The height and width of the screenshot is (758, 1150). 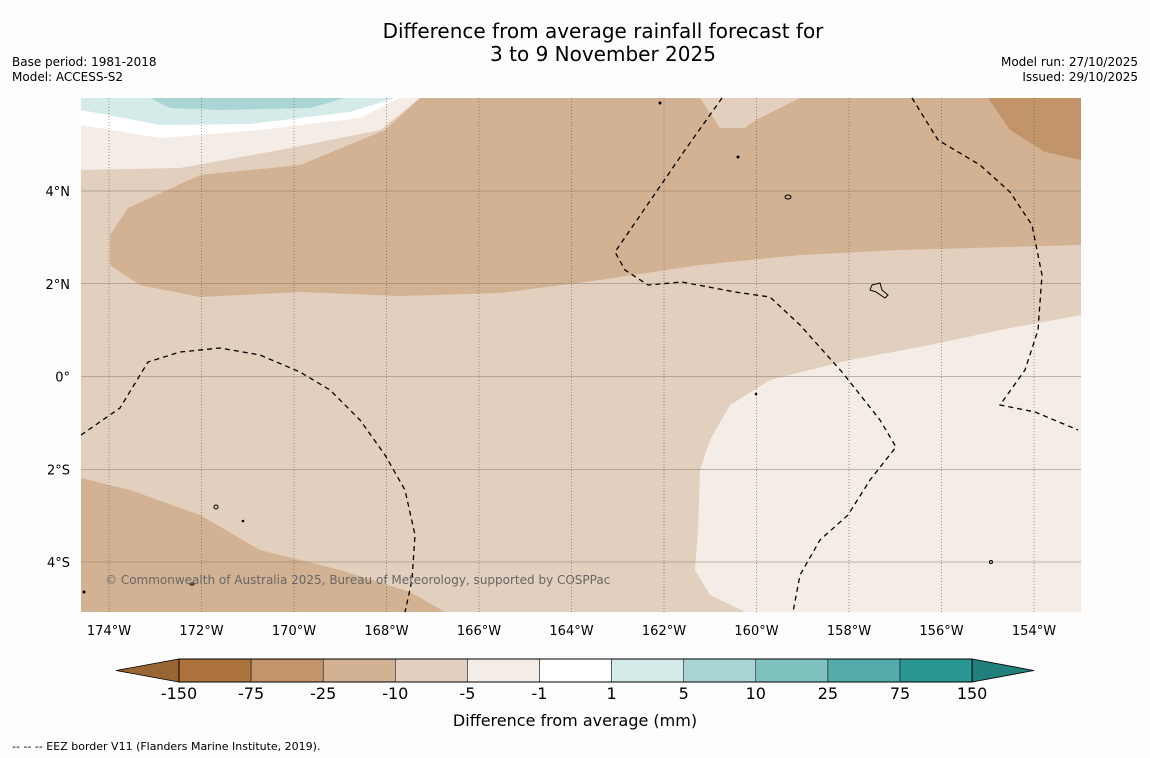 What do you see at coordinates (1003, 670) in the screenshot?
I see `colorbar-over-arrow` at bounding box center [1003, 670].